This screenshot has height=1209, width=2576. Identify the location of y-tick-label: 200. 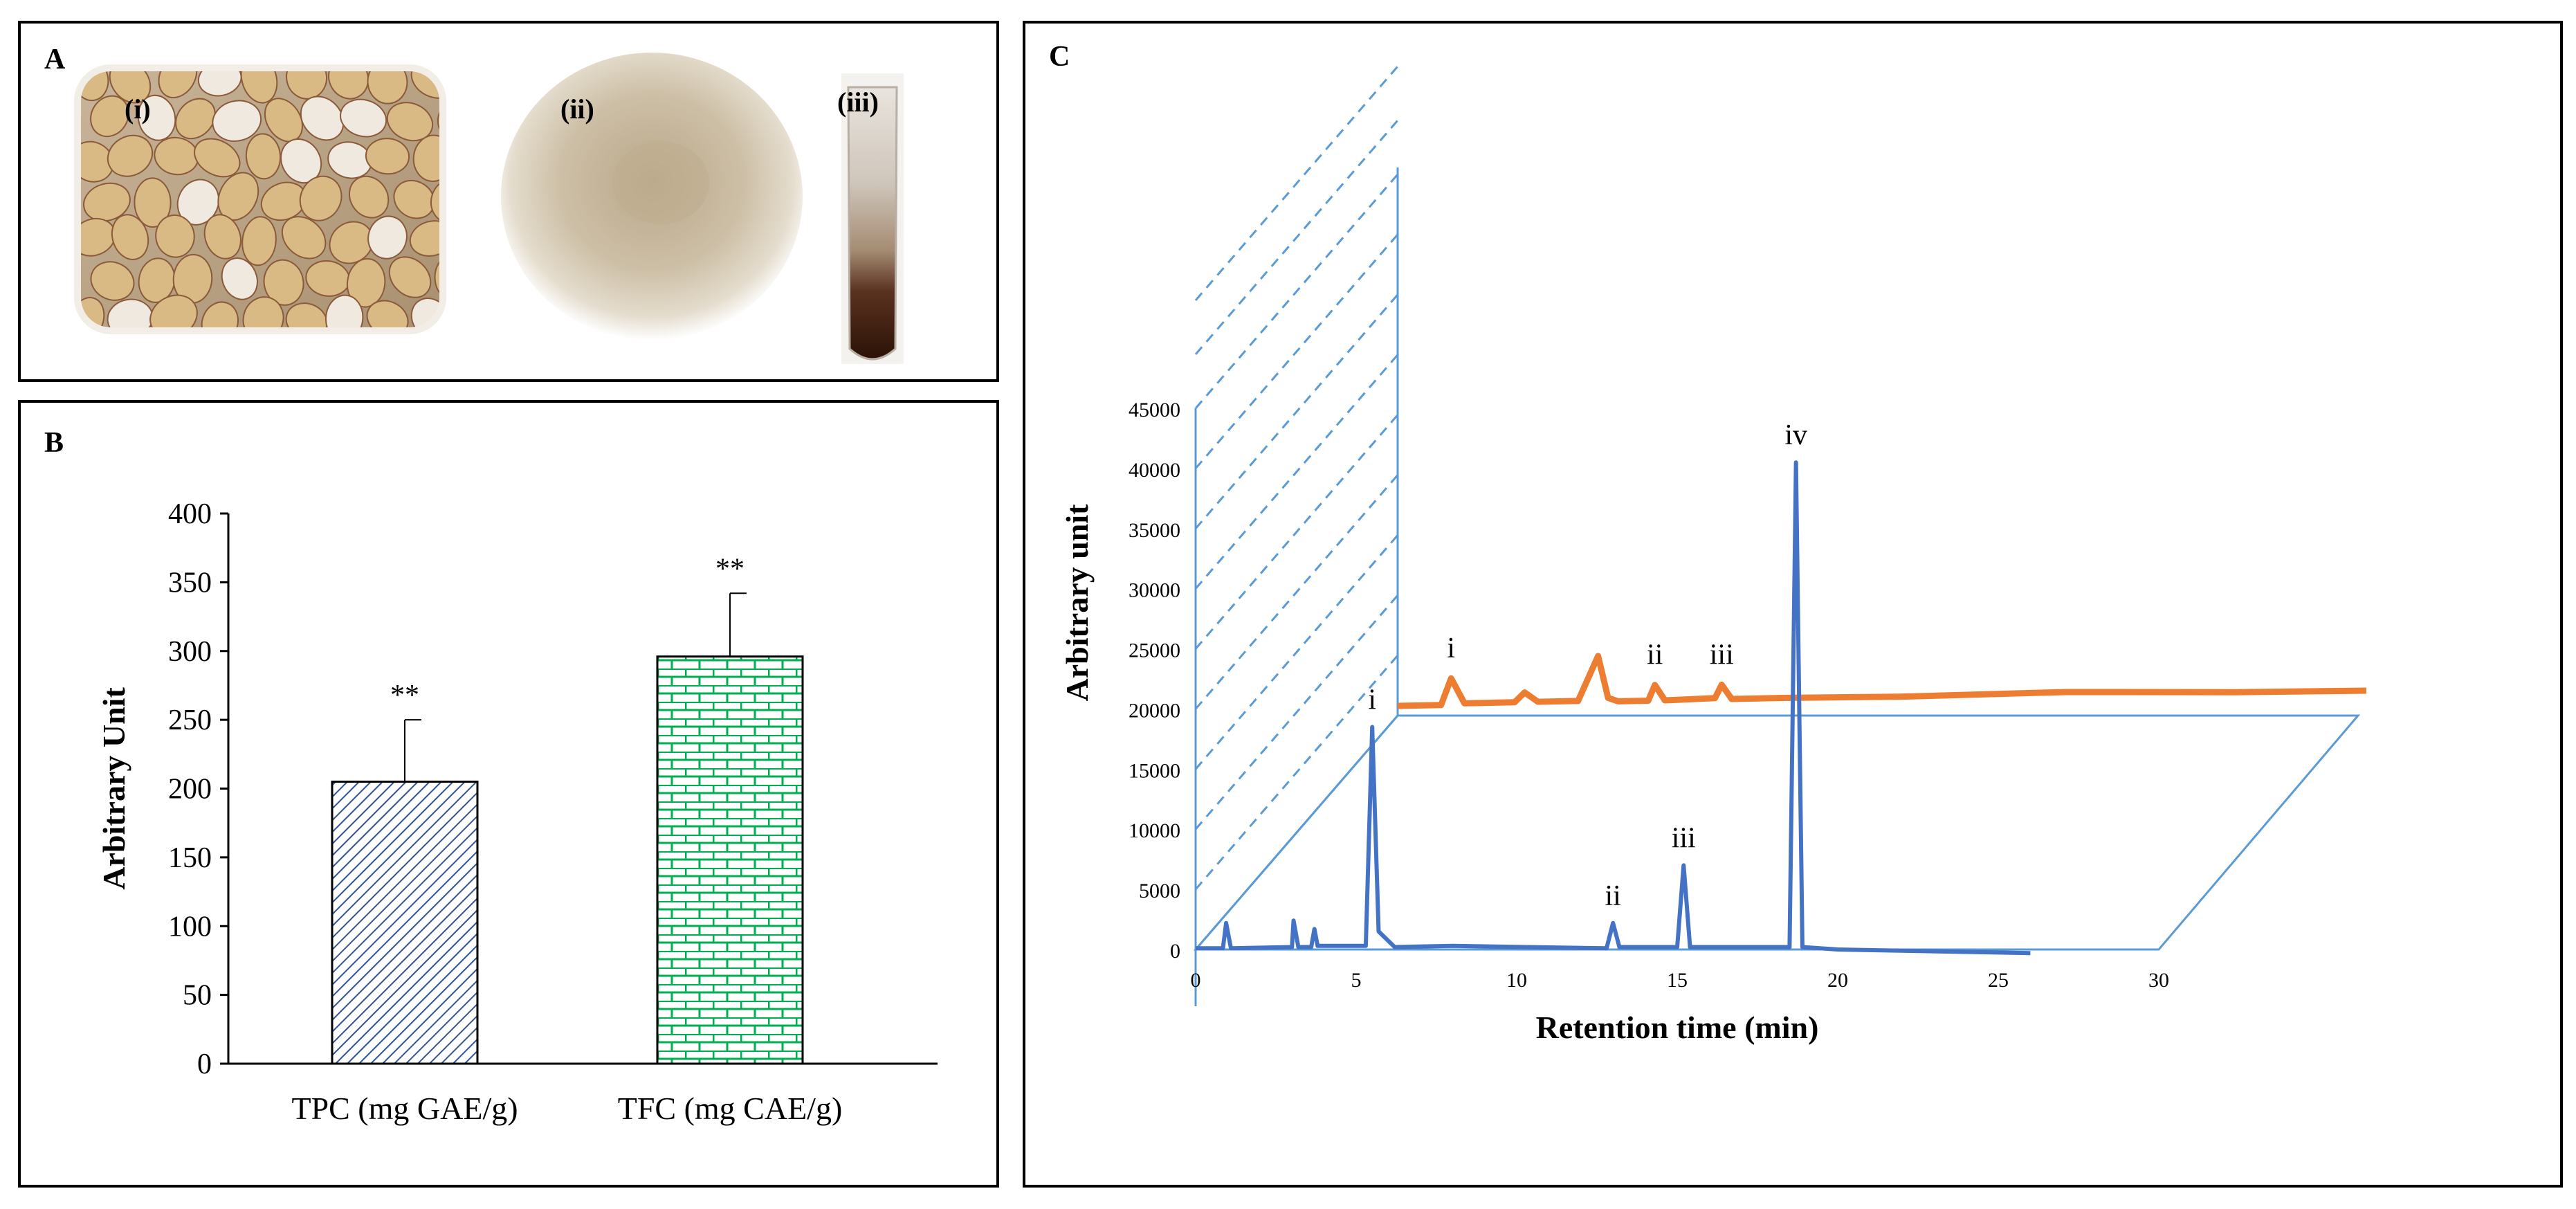
(190, 790).